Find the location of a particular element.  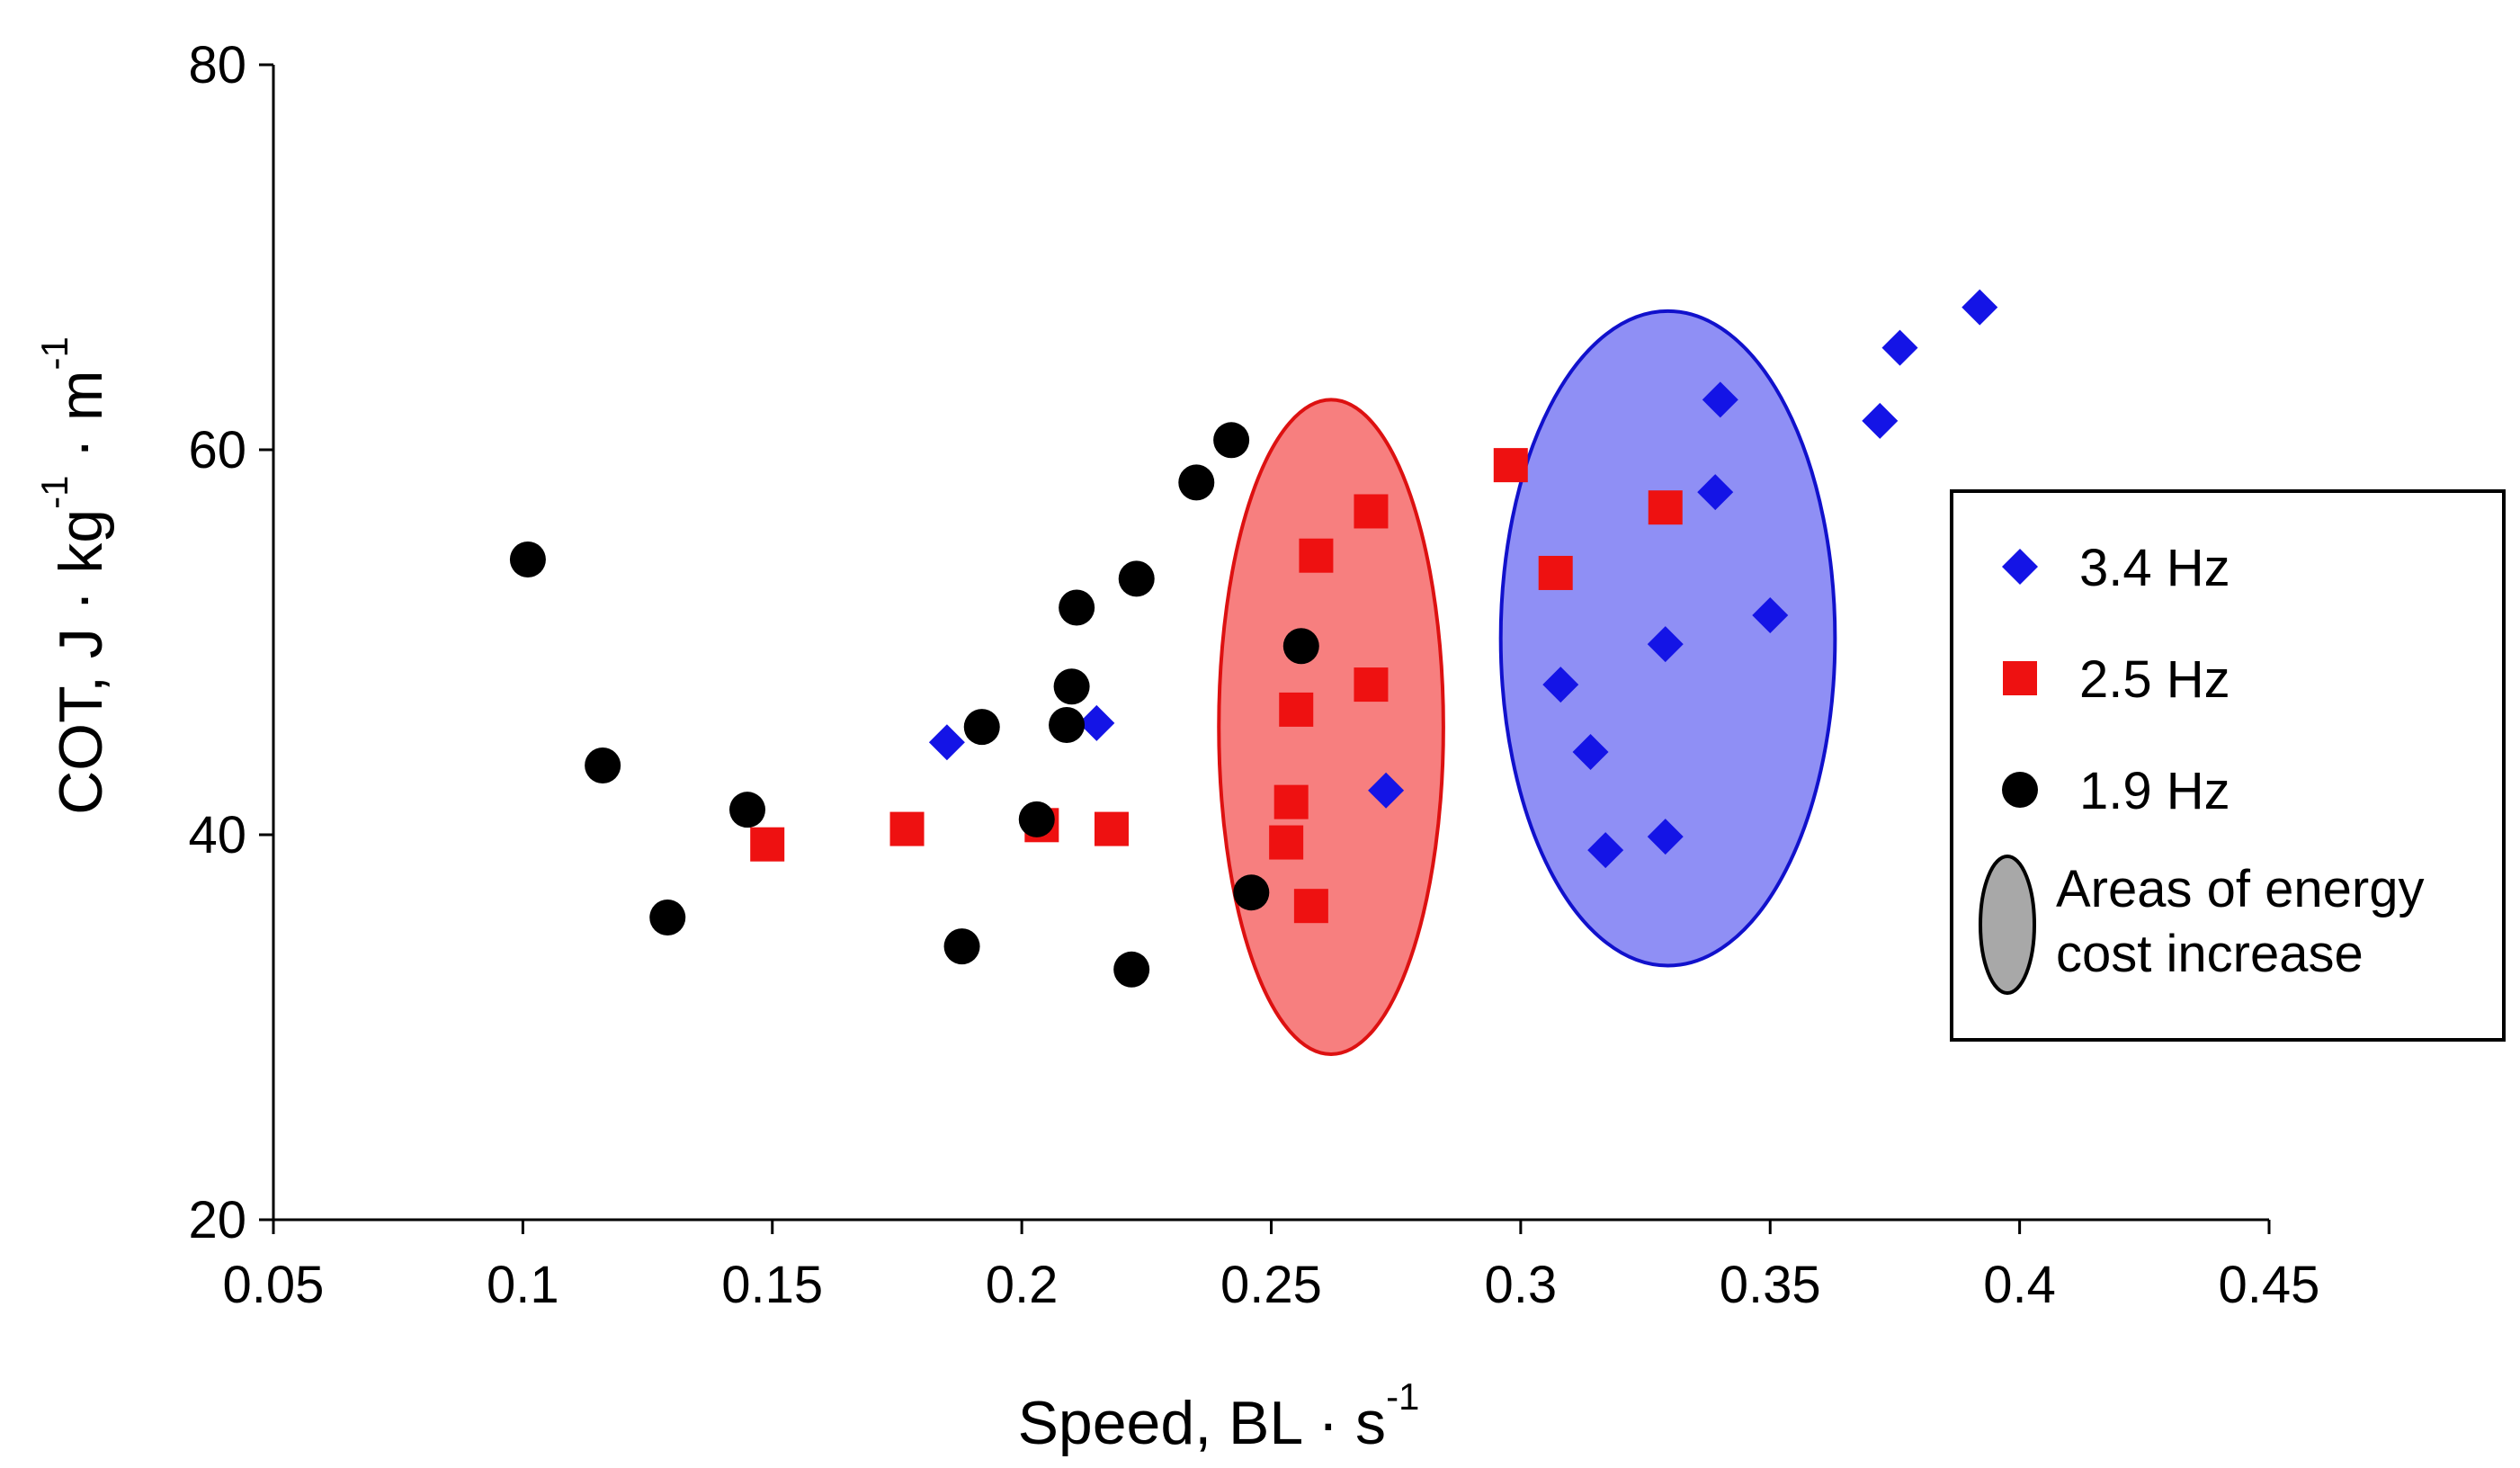

x-tick-label: 0.15 is located at coordinates (772, 1285).